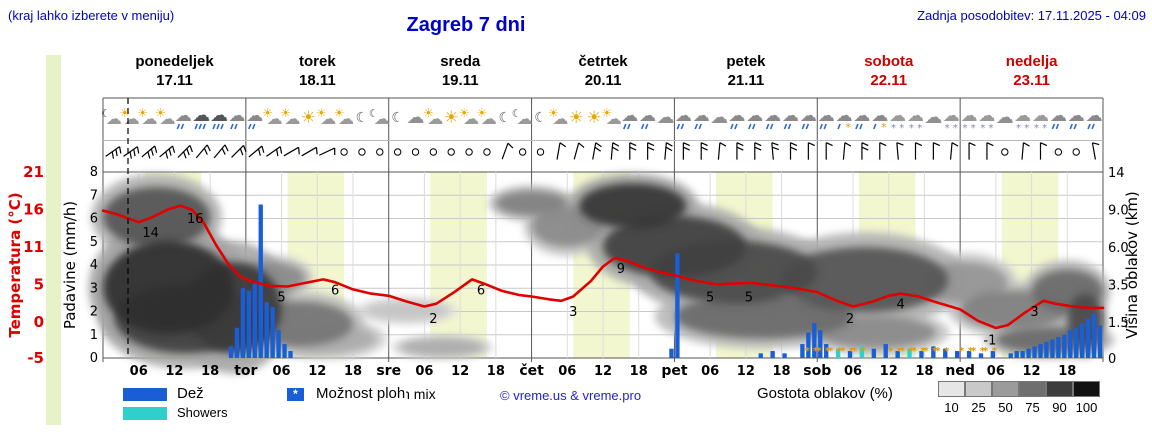 This screenshot has width=1152, height=443. Describe the element at coordinates (996, 371) in the screenshot. I see `x-hour-tick: 06` at that location.